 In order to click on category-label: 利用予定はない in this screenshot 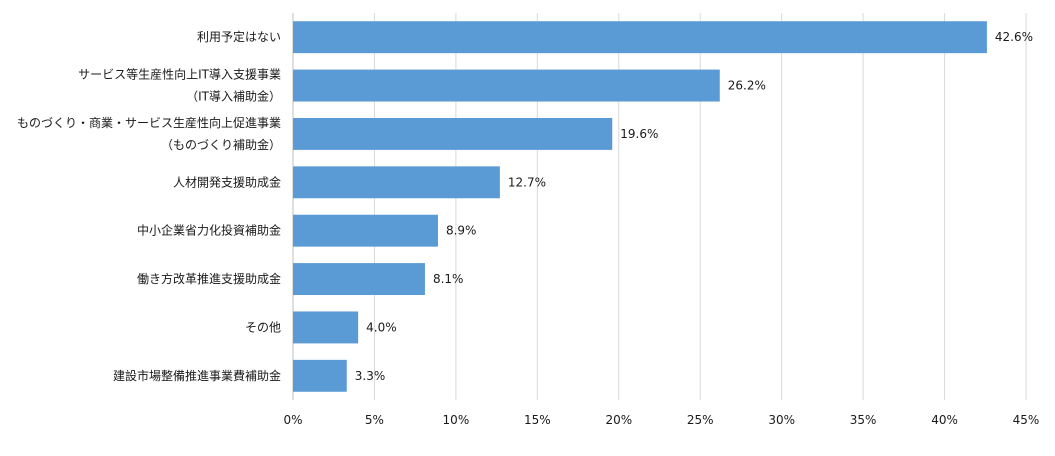, I will do `click(239, 36)`.